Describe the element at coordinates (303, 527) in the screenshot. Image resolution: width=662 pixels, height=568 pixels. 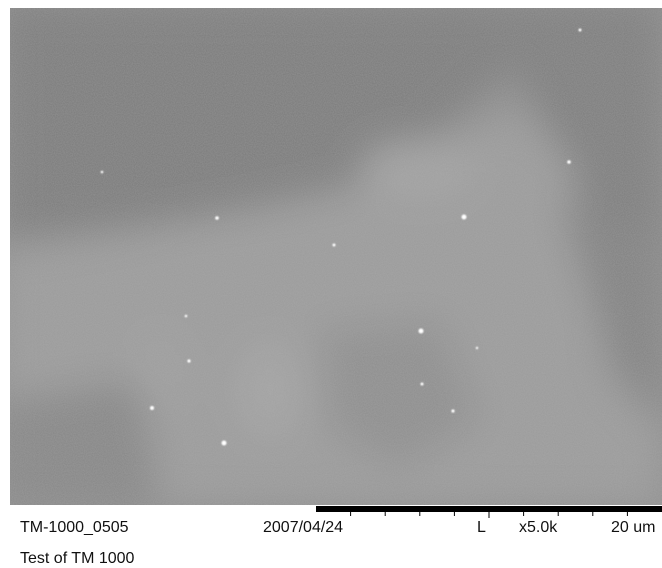
I see `date: 2007/04/24` at that location.